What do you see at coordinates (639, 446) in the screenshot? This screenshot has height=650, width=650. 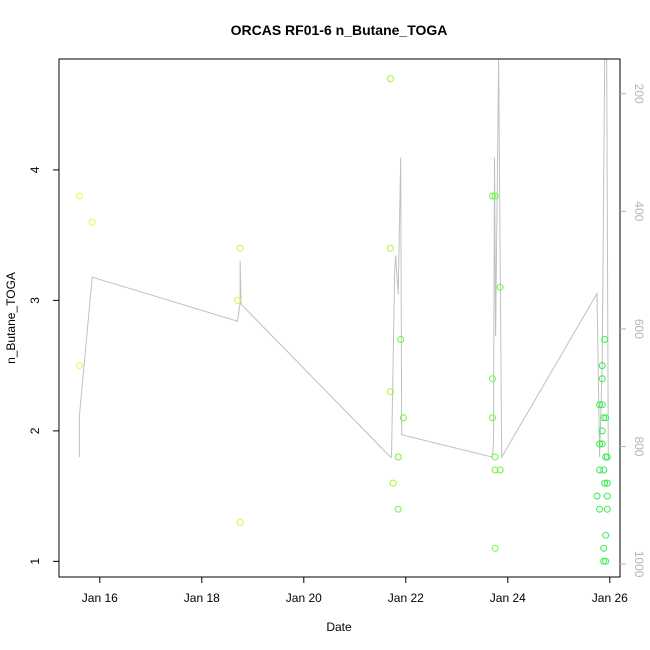 I see `right-tick-label-3: 800` at bounding box center [639, 446].